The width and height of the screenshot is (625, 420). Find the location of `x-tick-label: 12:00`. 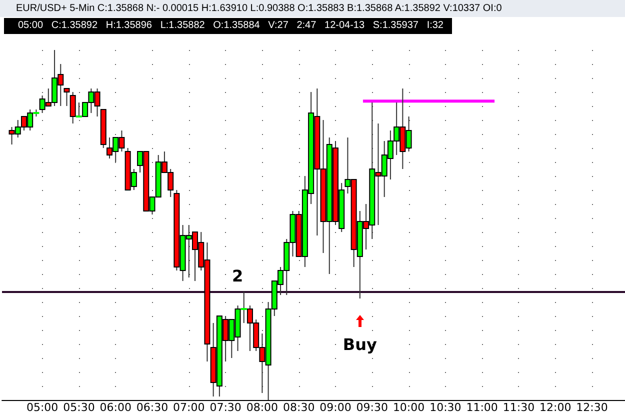

x-tick-label: 12:00 is located at coordinates (556, 407).